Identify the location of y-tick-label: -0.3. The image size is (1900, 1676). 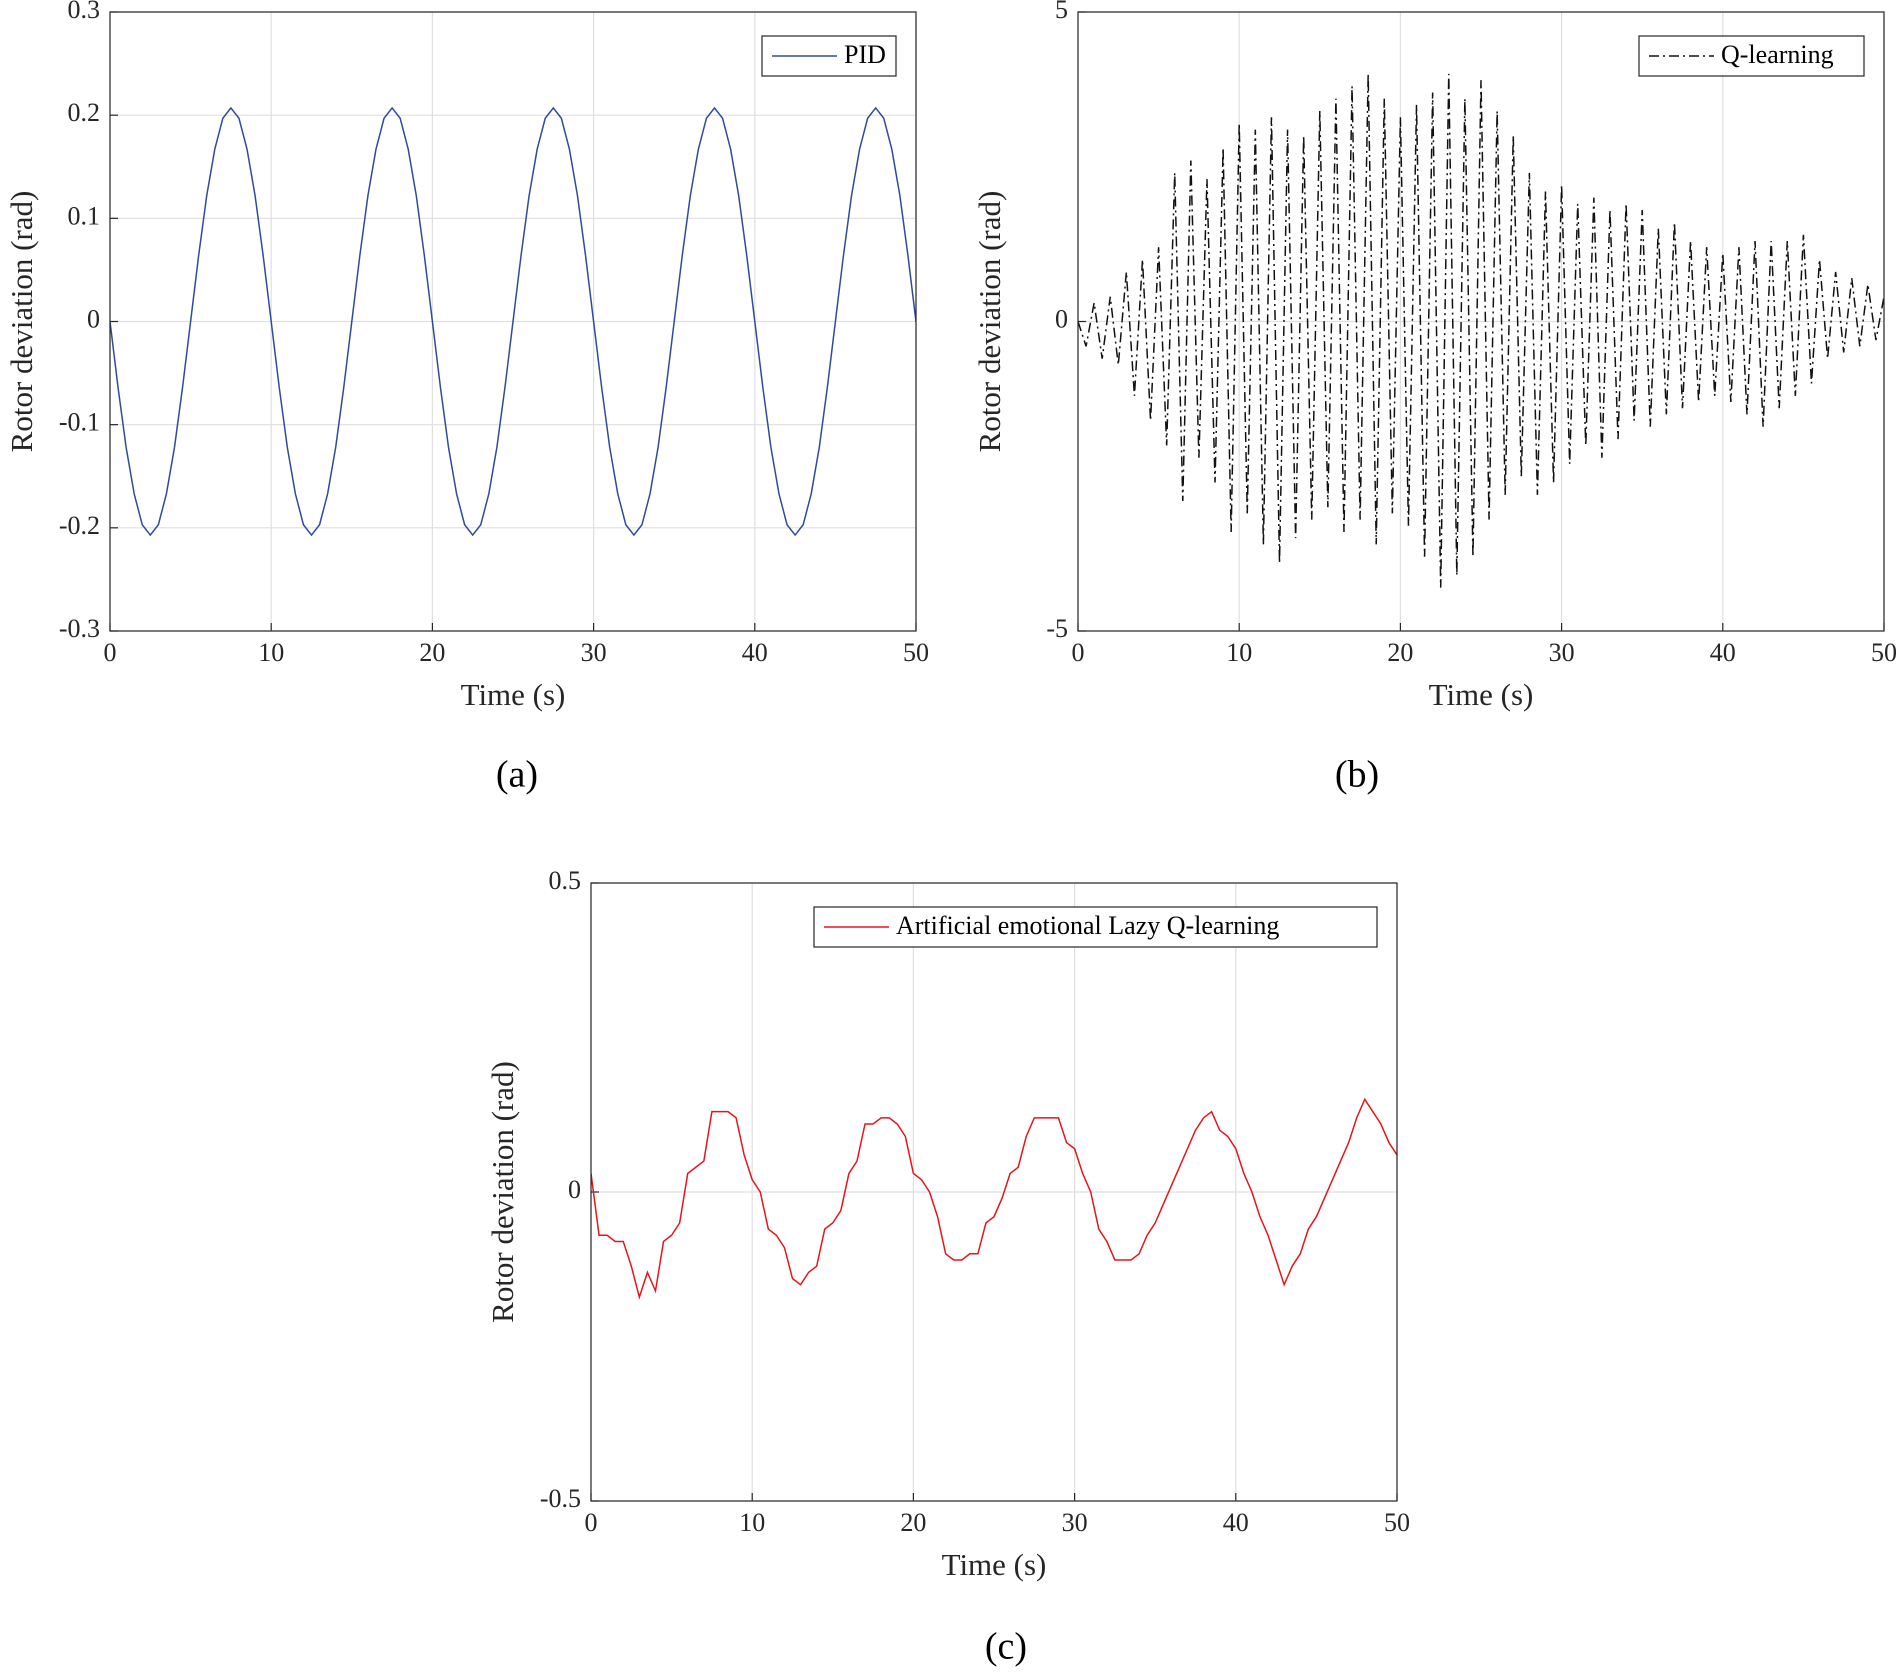
(79, 628).